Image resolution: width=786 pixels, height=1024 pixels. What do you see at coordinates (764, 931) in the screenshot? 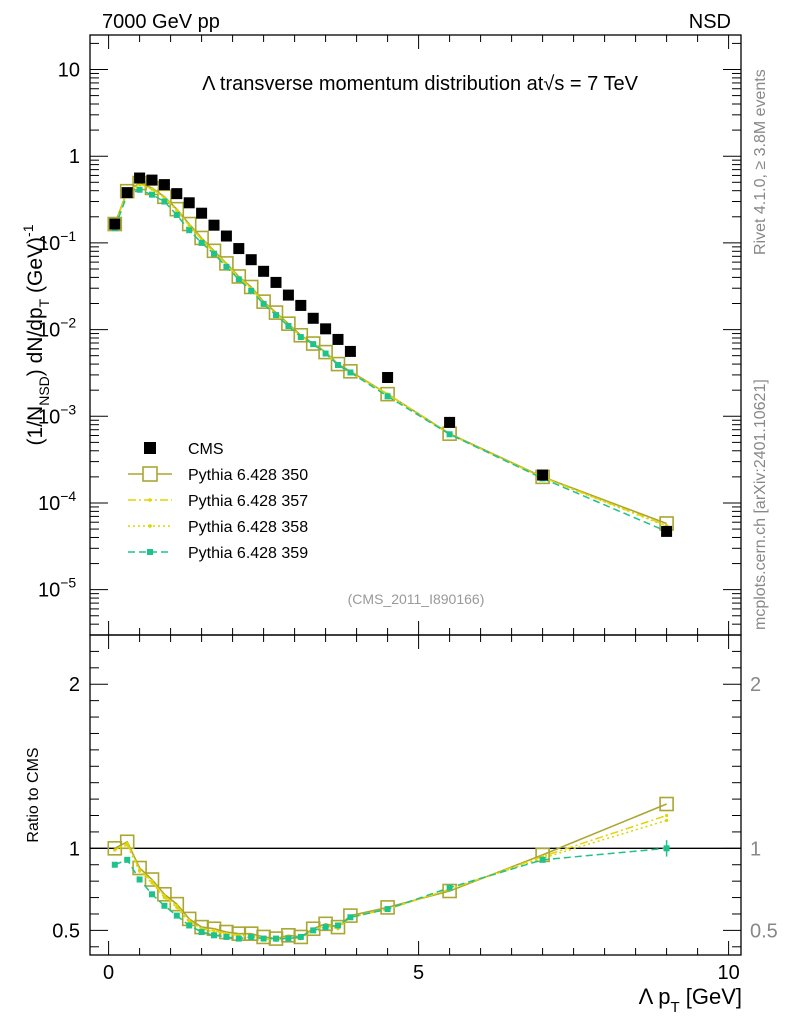
I see `ratio-tick-label-right: 0.5` at bounding box center [764, 931].